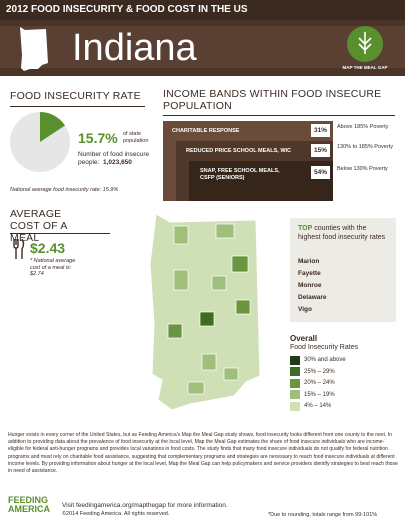 The width and height of the screenshot is (405, 525). What do you see at coordinates (324, 347) in the screenshot?
I see `legend-subtitle: Food Insecurity Rates` at bounding box center [324, 347].